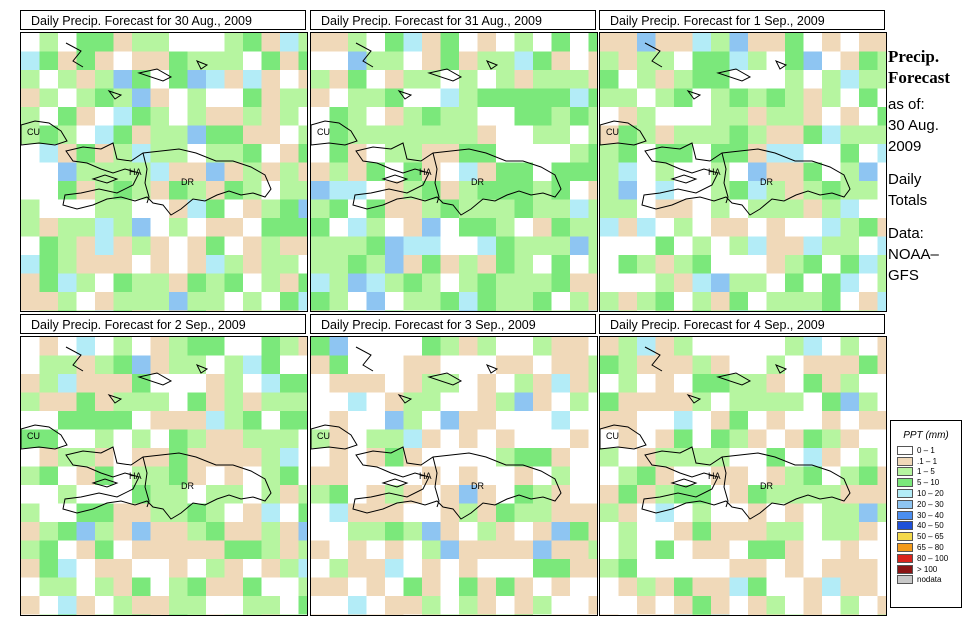 Image resolution: width=975 pixels, height=635 pixels. I want to click on sidebar-title-line2: Forecast, so click(919, 77).